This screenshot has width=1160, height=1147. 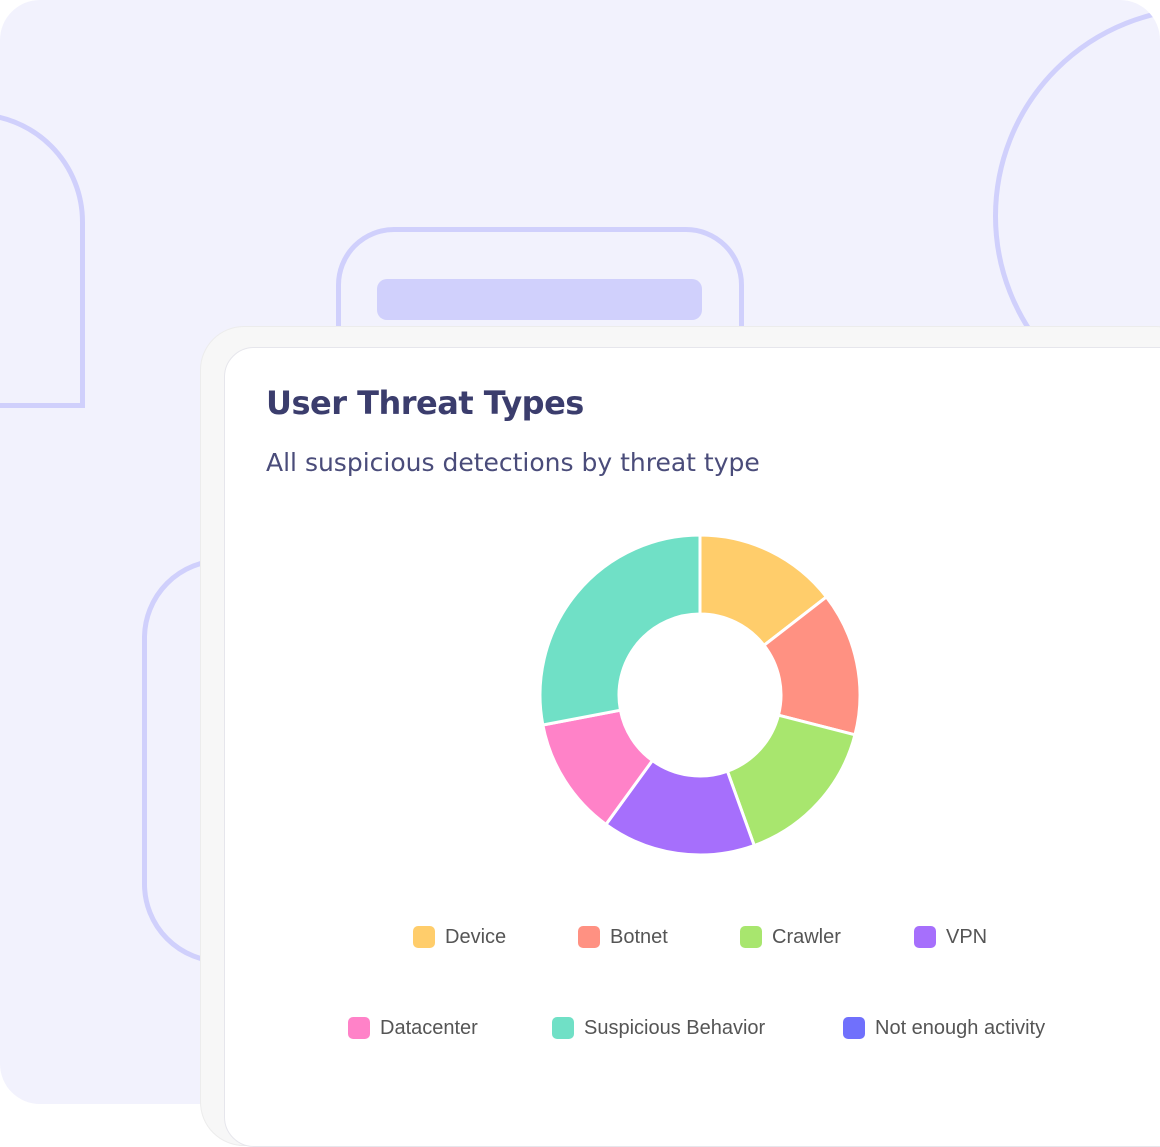 I want to click on legend-item-crawler: Crawler, so click(x=790, y=937).